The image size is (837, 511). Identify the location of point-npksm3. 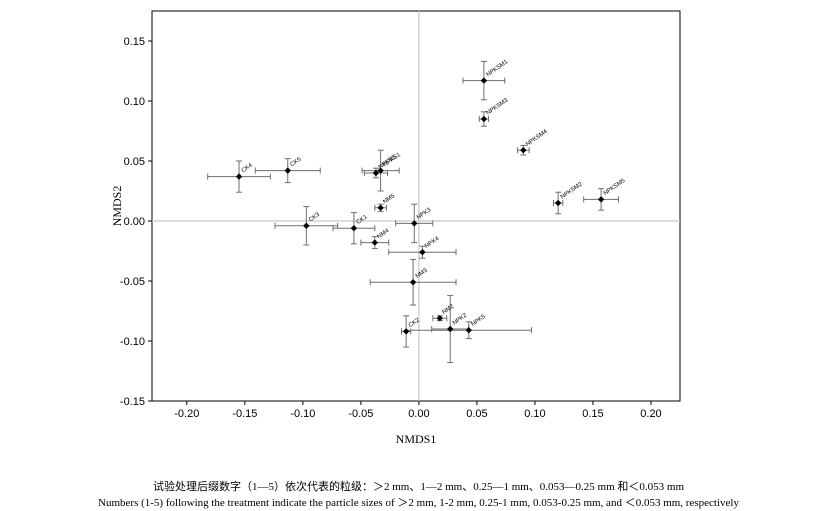
(484, 119).